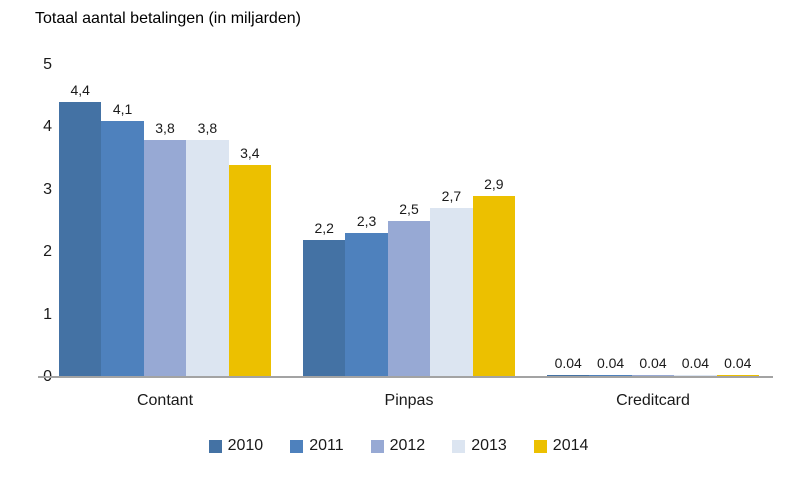 The image size is (797, 480). Describe the element at coordinates (653, 400) in the screenshot. I see `category-label-creditcard: Creditcard` at that location.